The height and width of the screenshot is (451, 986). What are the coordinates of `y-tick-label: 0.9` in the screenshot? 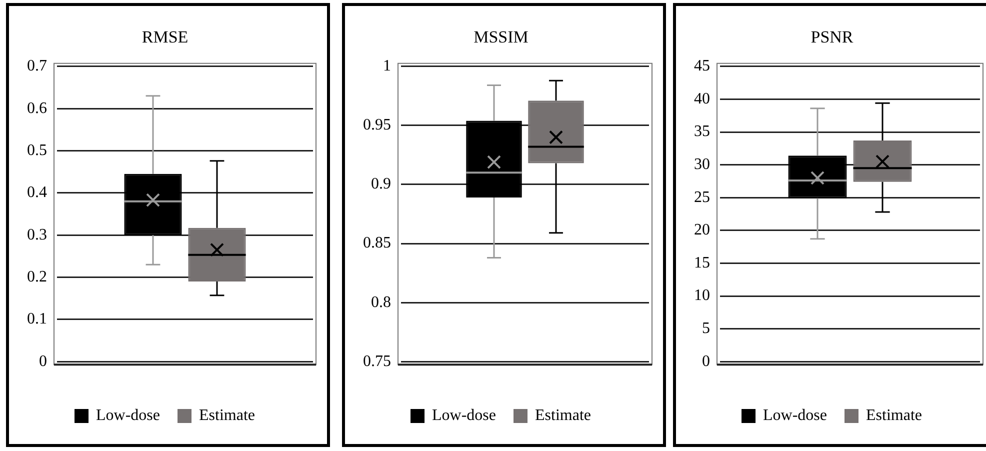 It's located at (381, 184).